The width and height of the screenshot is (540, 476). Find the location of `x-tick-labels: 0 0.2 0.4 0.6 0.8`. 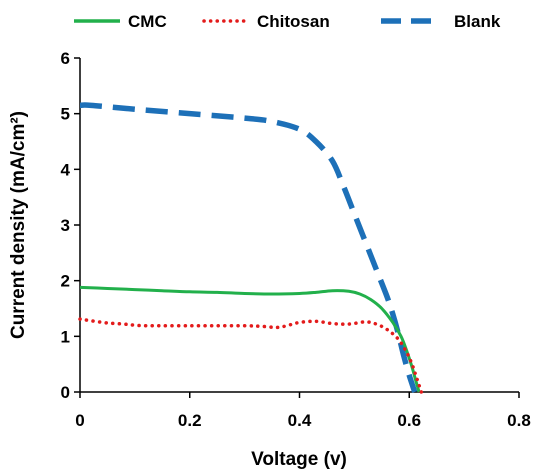

x-tick-labels: 0 0.2 0.4 0.6 0.8 is located at coordinates (303, 420).